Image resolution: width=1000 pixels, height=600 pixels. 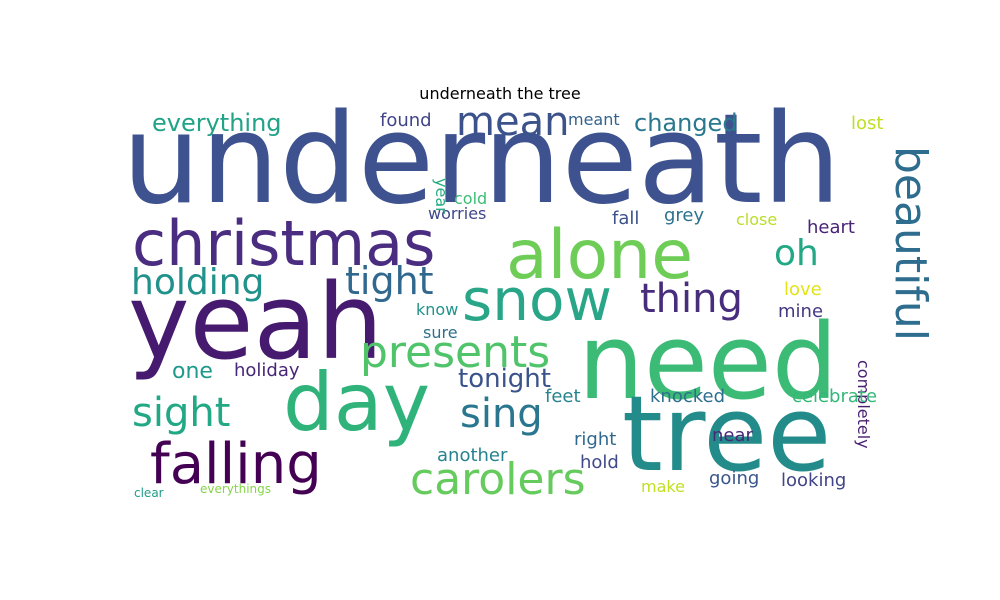 I want to click on word-another: another, so click(x=472, y=455).